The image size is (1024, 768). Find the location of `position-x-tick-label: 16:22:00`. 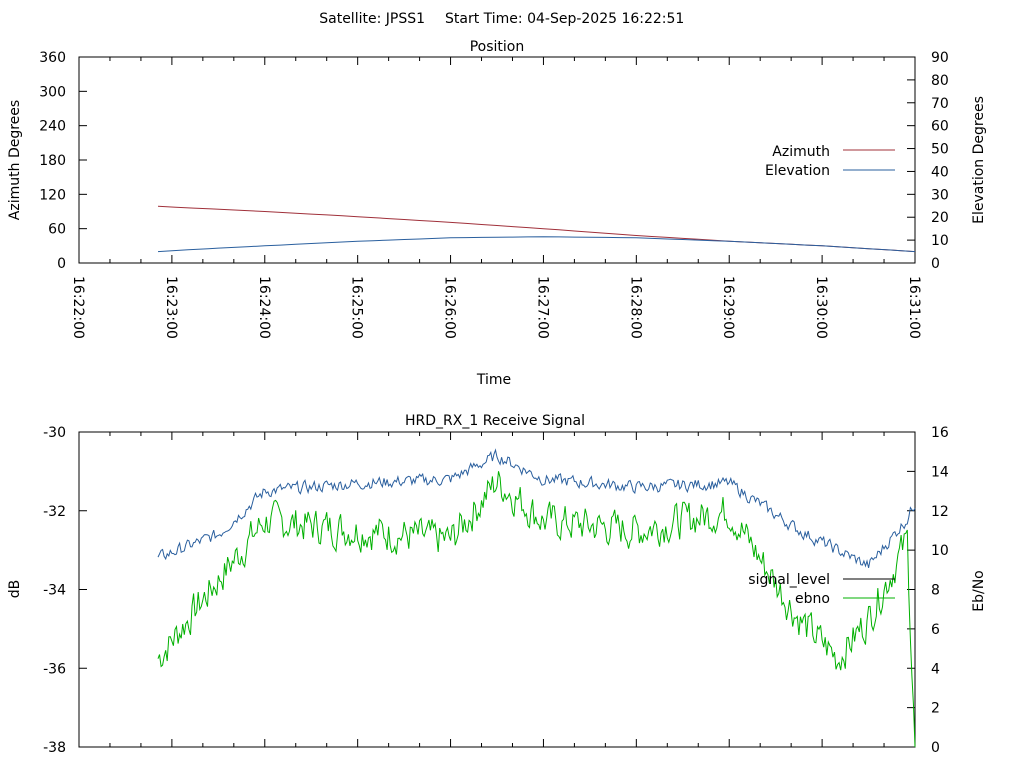

position-x-tick-label: 16:22:00 is located at coordinates (78, 307).